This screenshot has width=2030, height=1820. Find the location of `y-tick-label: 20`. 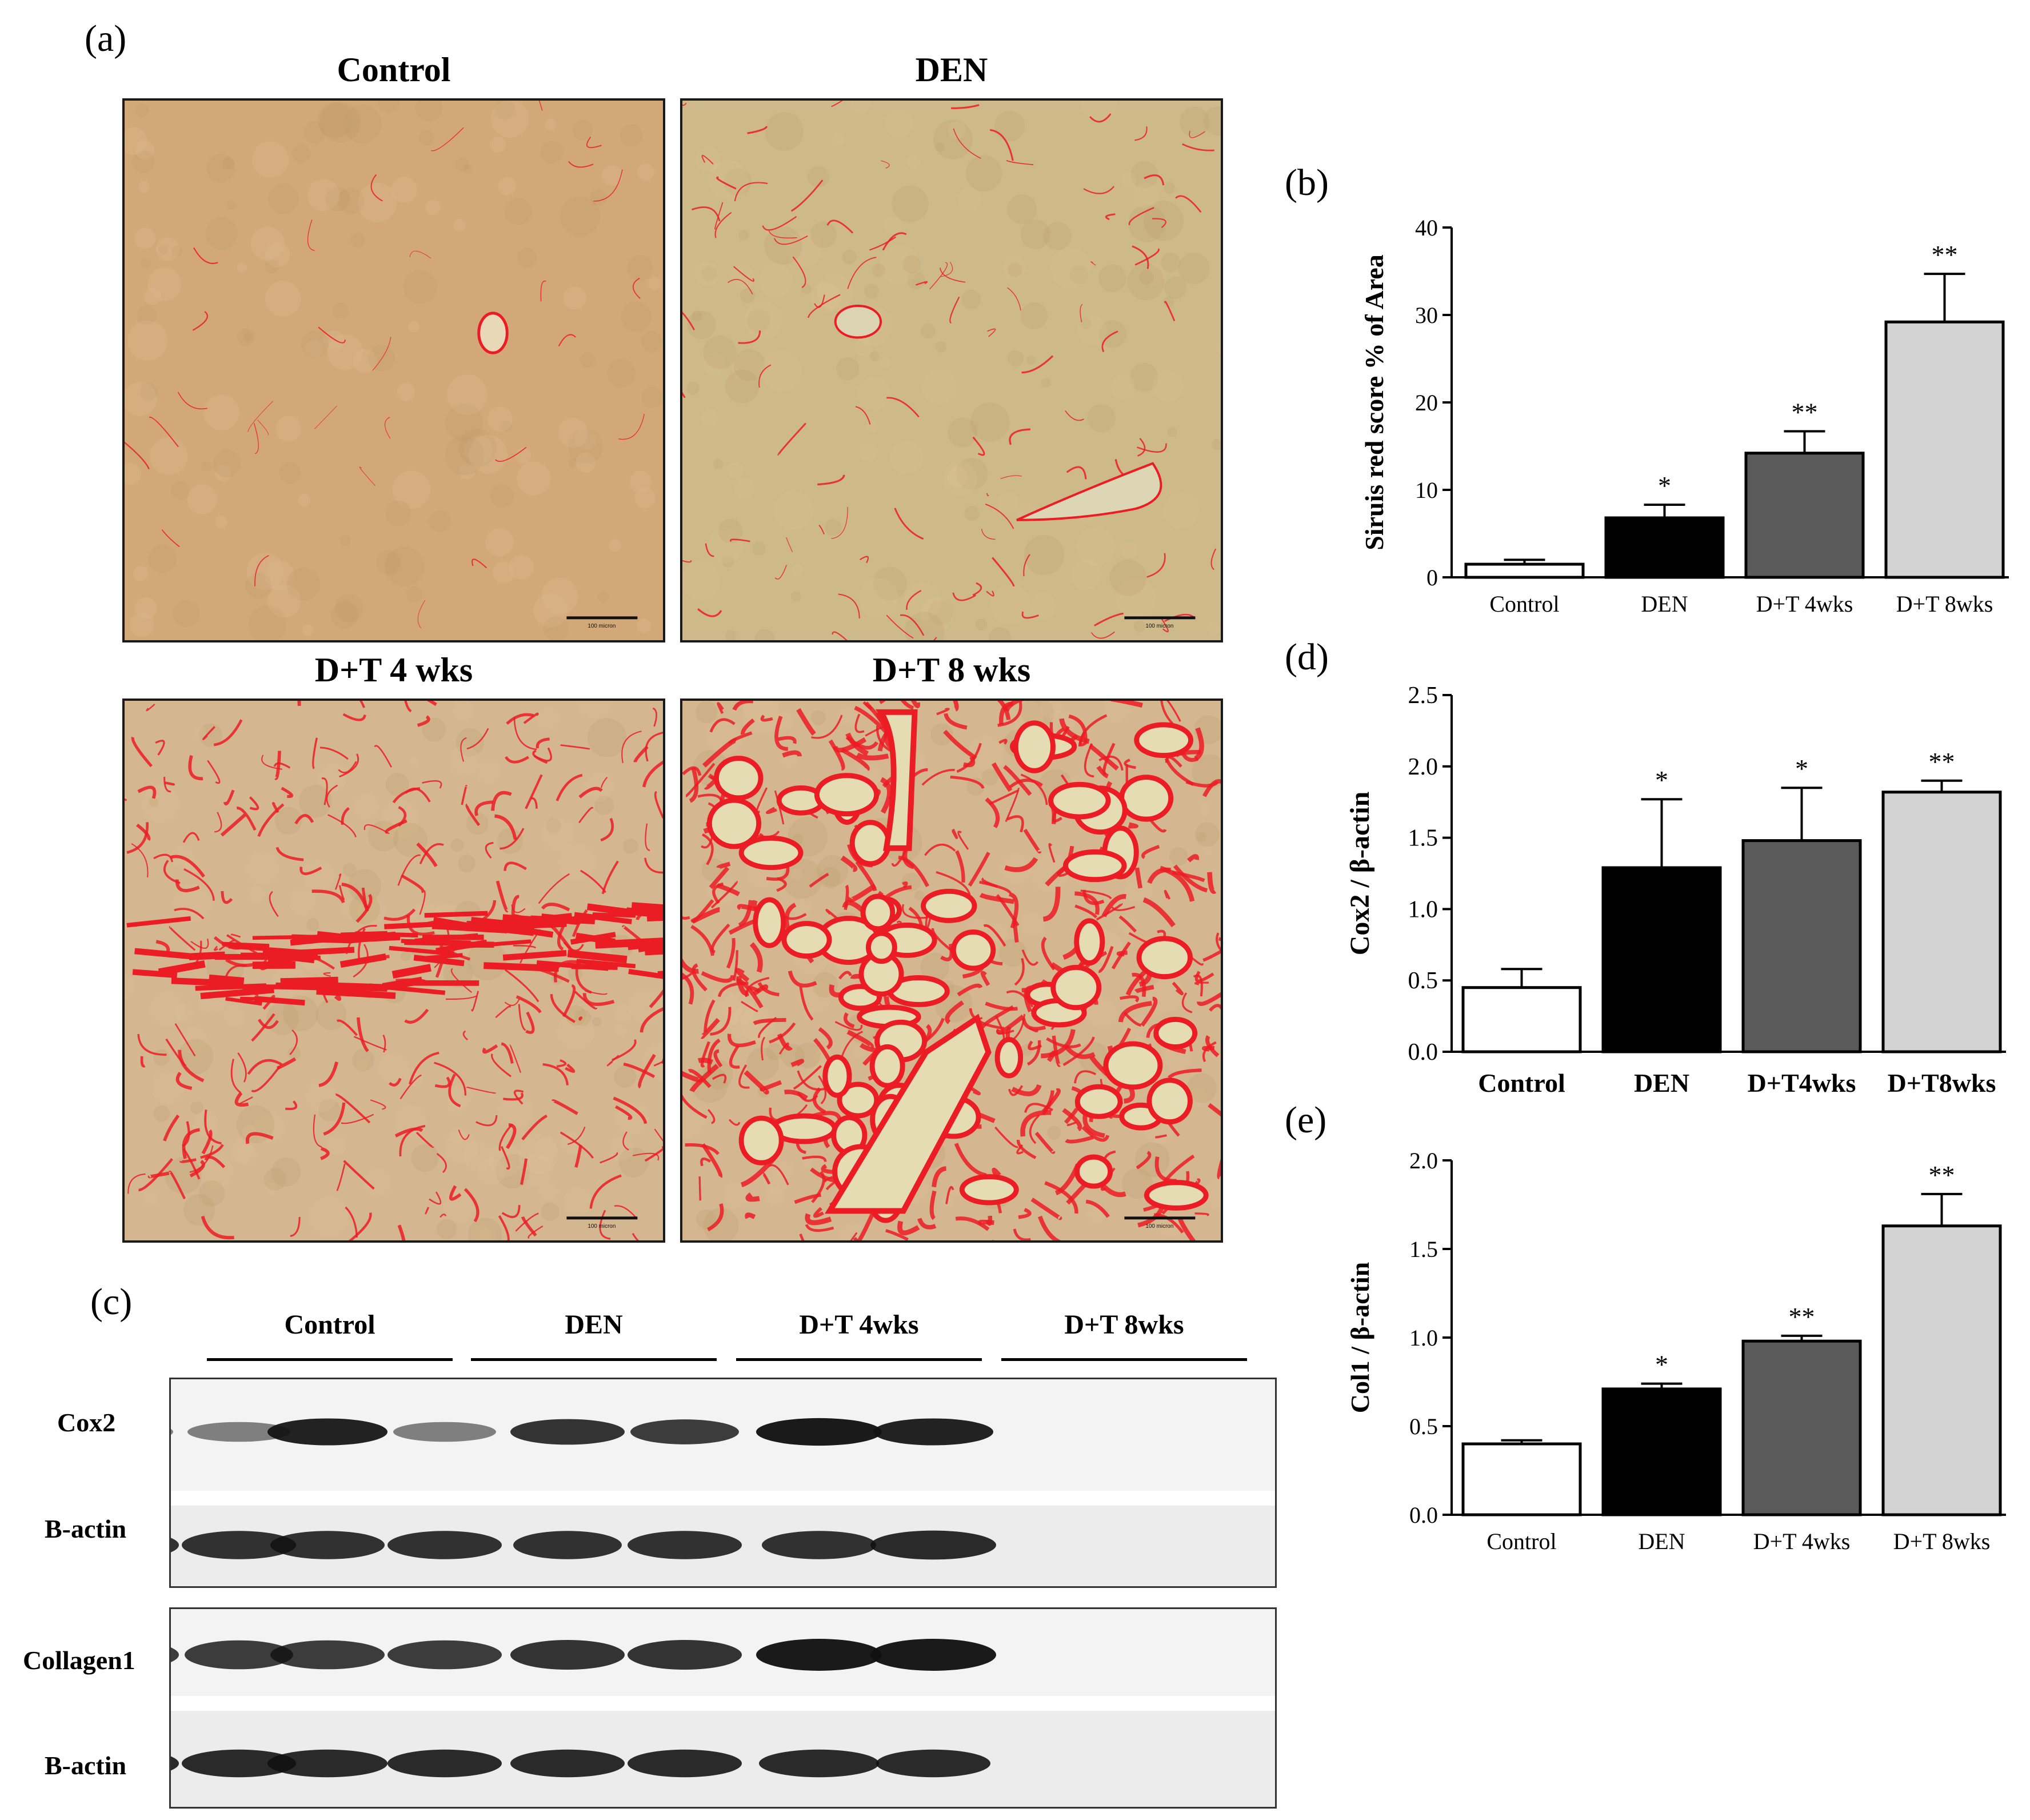

y-tick-label: 20 is located at coordinates (1426, 403).